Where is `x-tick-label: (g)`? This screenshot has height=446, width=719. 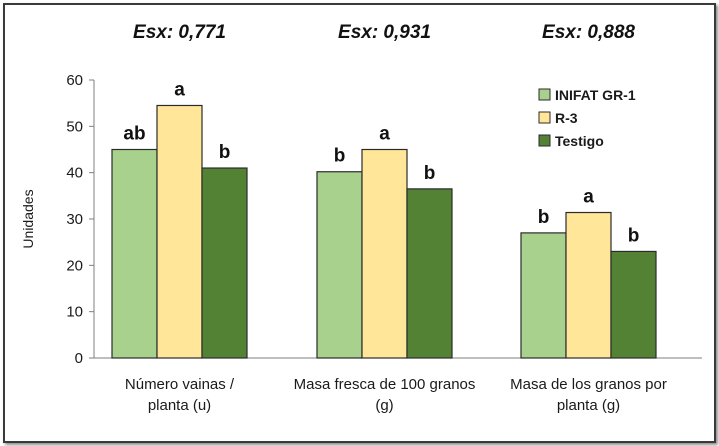
x-tick-label: (g) is located at coordinates (384, 405).